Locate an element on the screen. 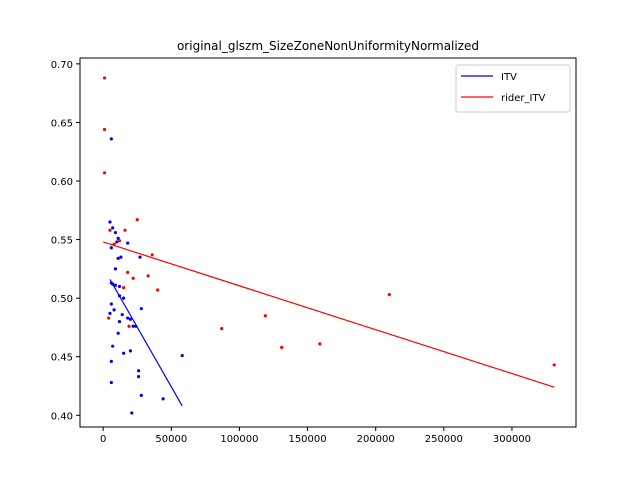  x-tick-label-3: 150000 is located at coordinates (307, 439).